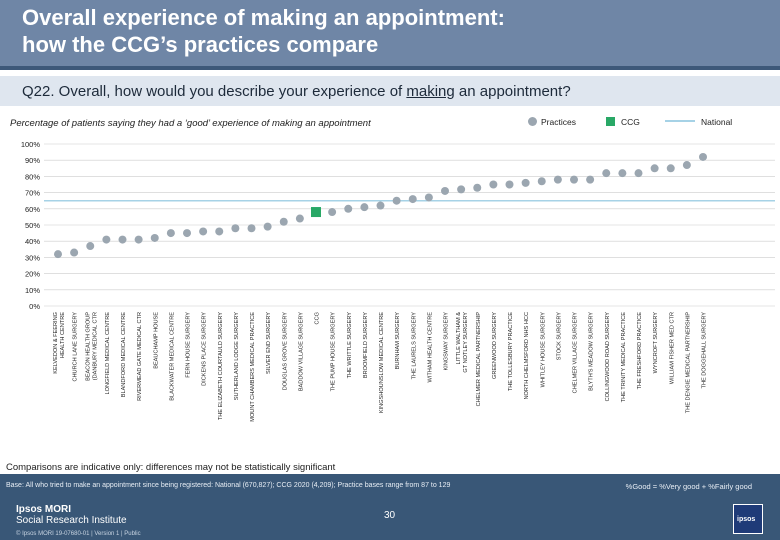 Image resolution: width=780 pixels, height=540 pixels. What do you see at coordinates (108, 353) in the screenshot?
I see `x-category-label: LONGFIELD MEDICAL CENTRE` at bounding box center [108, 353].